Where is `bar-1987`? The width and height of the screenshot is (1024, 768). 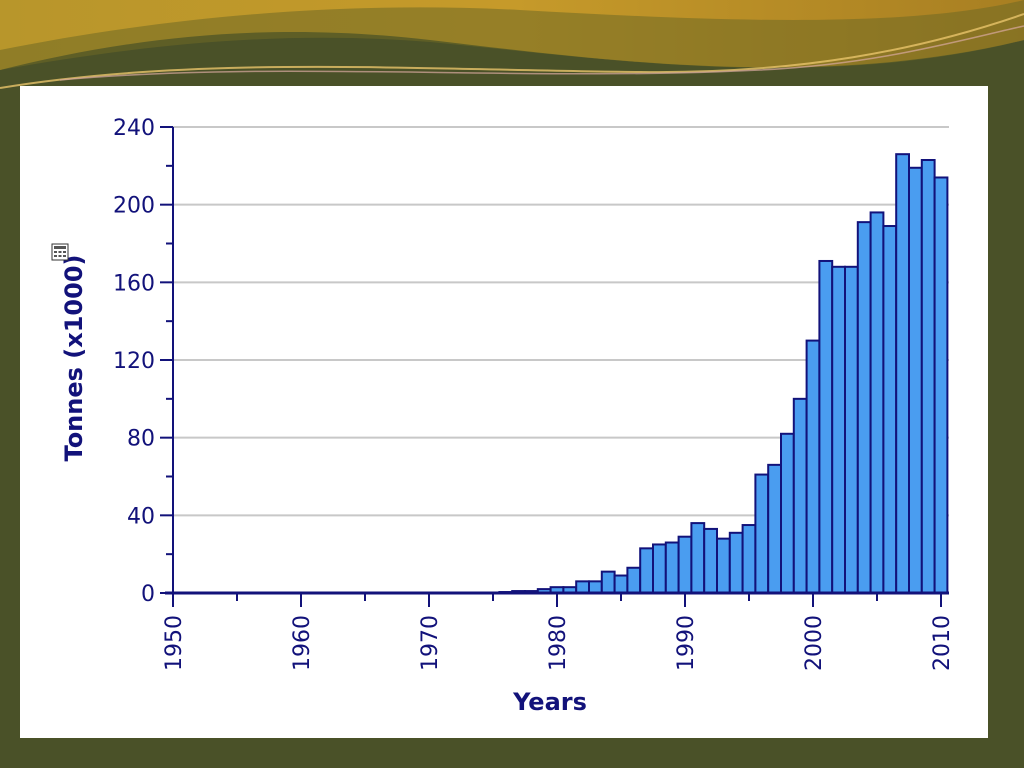 bar-1987 is located at coordinates (647, 571).